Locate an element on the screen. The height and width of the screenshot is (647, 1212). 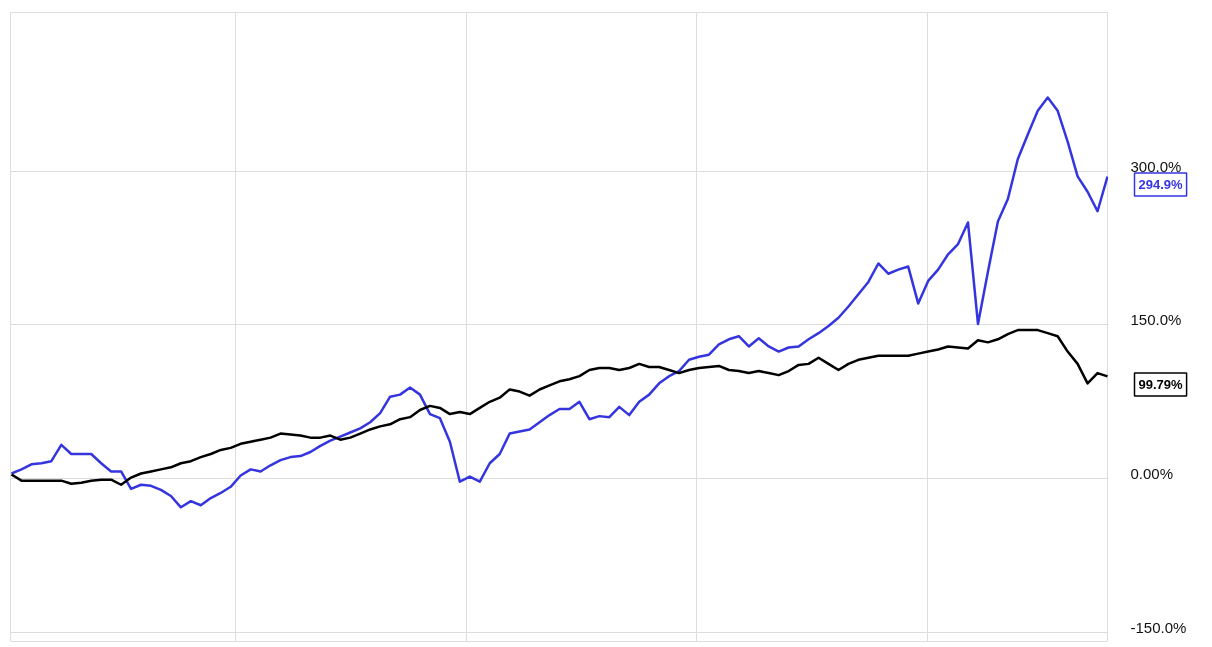
y-tick-label: -150.0% is located at coordinates (1158, 627).